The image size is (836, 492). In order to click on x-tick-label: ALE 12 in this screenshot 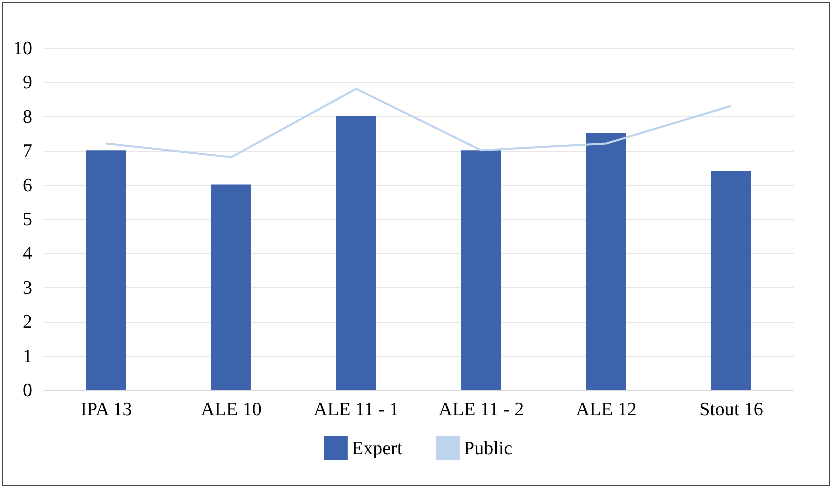, I will do `click(606, 410)`.